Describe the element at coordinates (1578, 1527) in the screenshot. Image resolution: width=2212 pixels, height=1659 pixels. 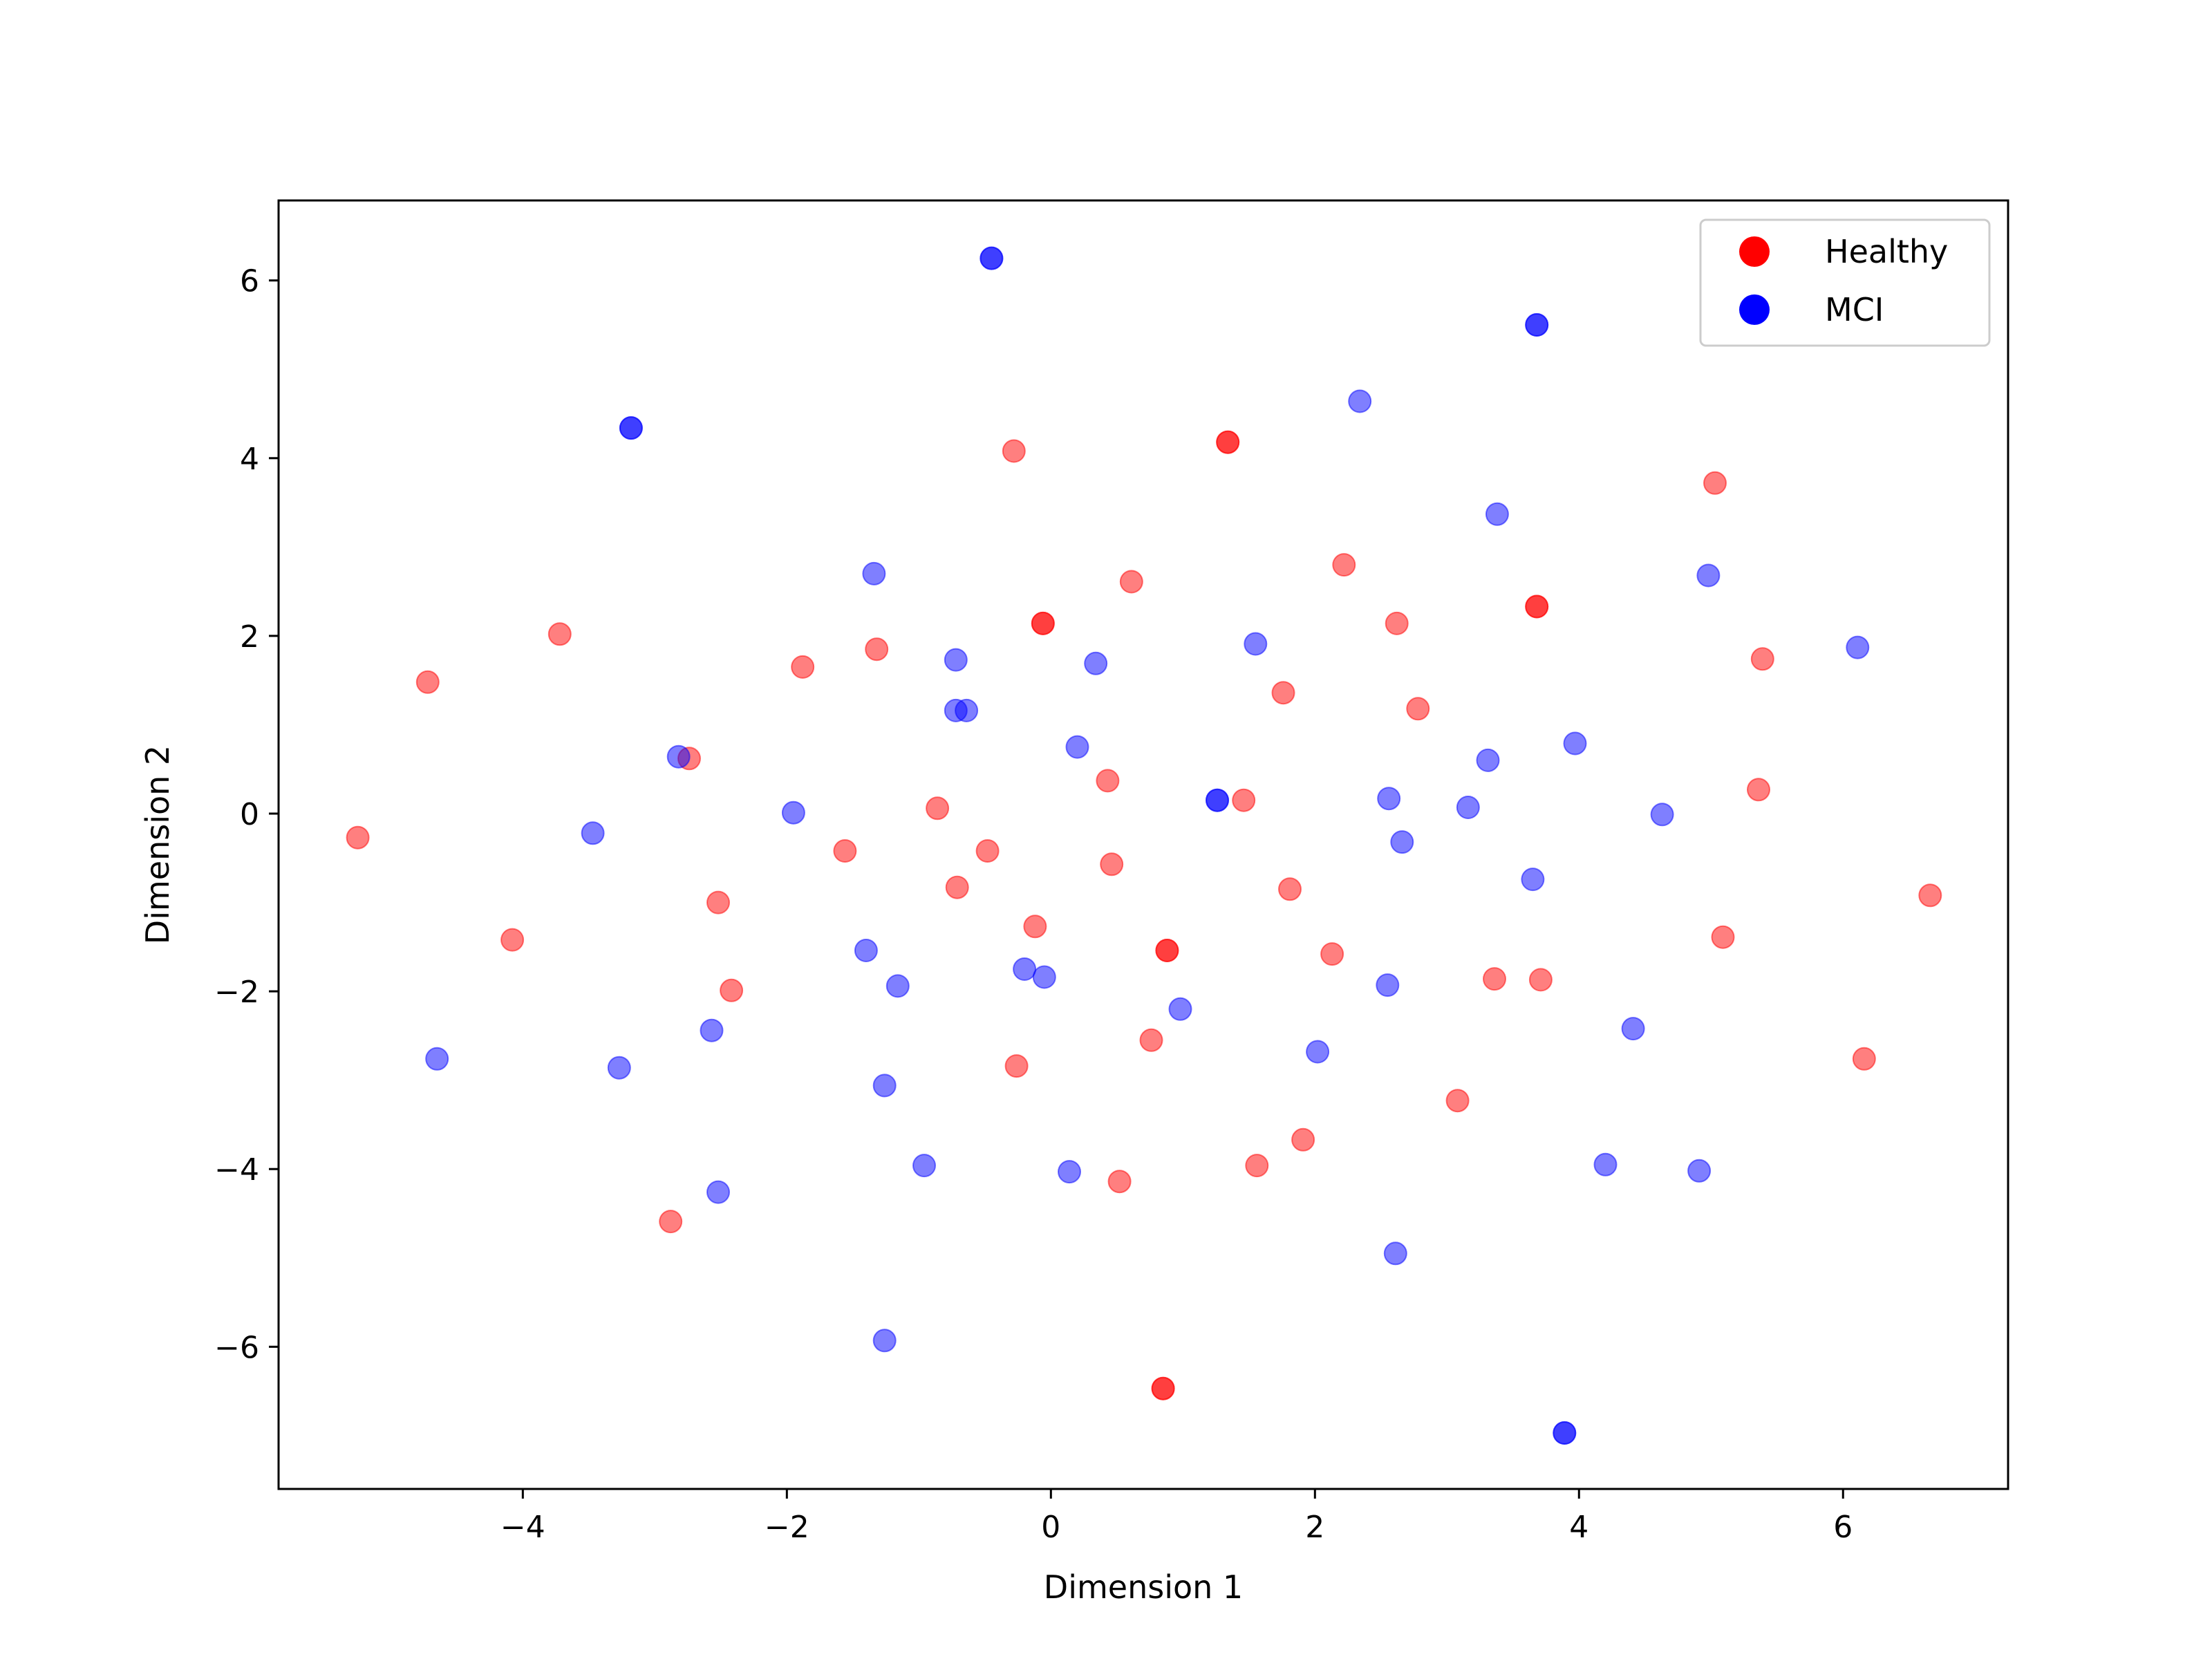
I see `x-tick-label: 4` at that location.